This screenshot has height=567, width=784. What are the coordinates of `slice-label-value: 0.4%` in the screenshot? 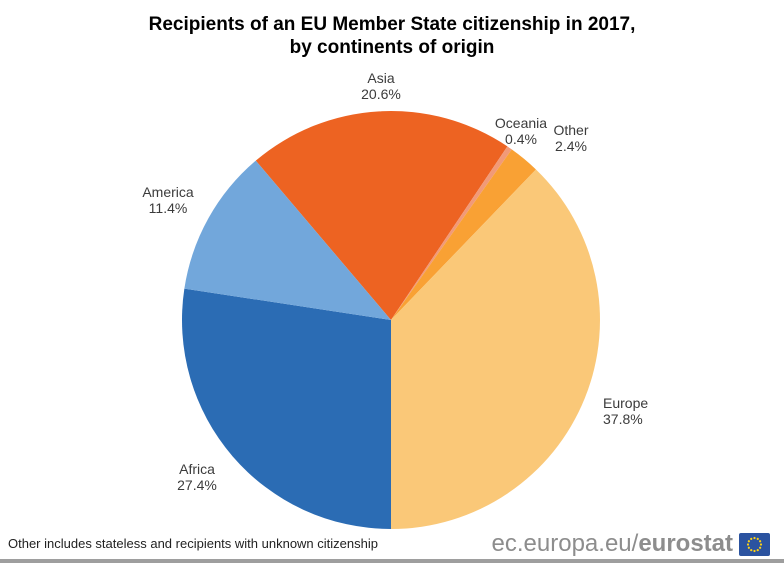 It's located at (521, 139).